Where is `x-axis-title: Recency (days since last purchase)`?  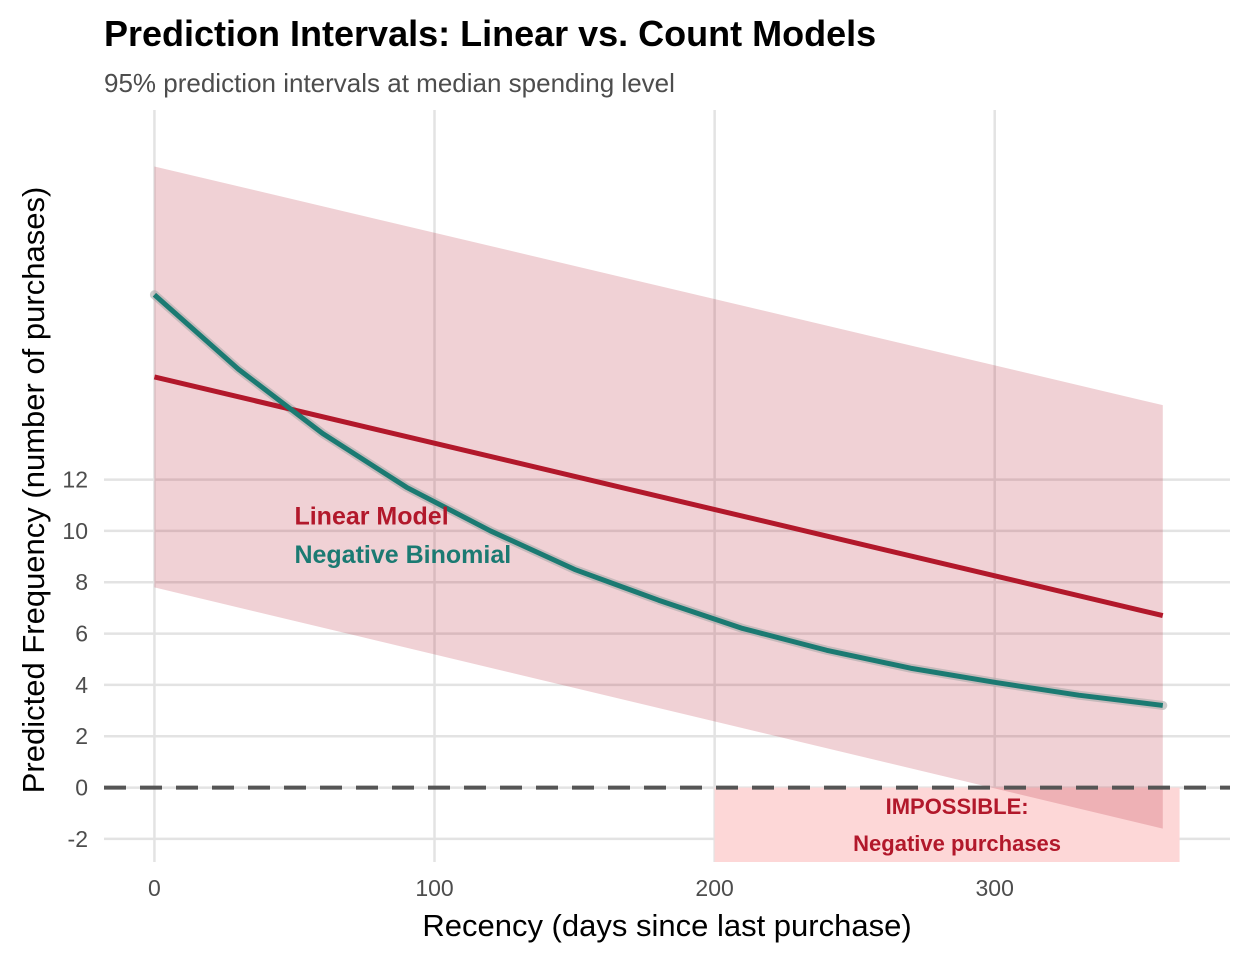 x-axis-title: Recency (days since last purchase) is located at coordinates (666, 925).